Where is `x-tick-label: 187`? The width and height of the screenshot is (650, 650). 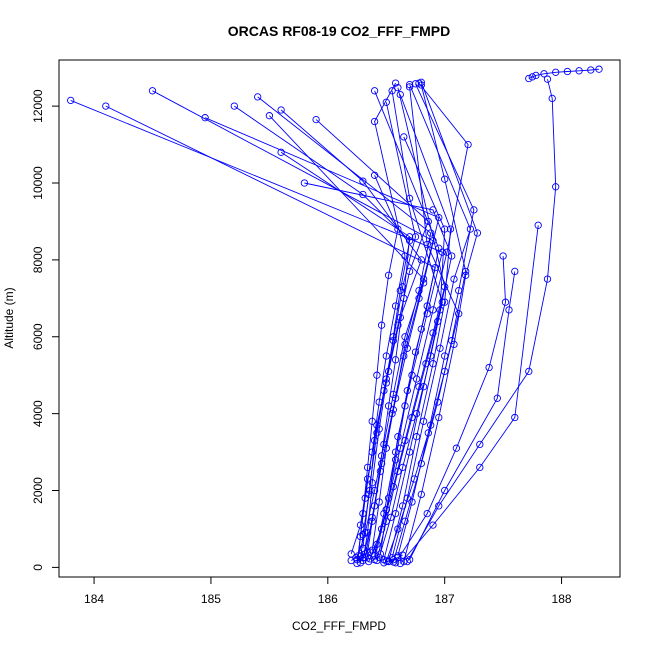 x-tick-label: 187 is located at coordinates (445, 599).